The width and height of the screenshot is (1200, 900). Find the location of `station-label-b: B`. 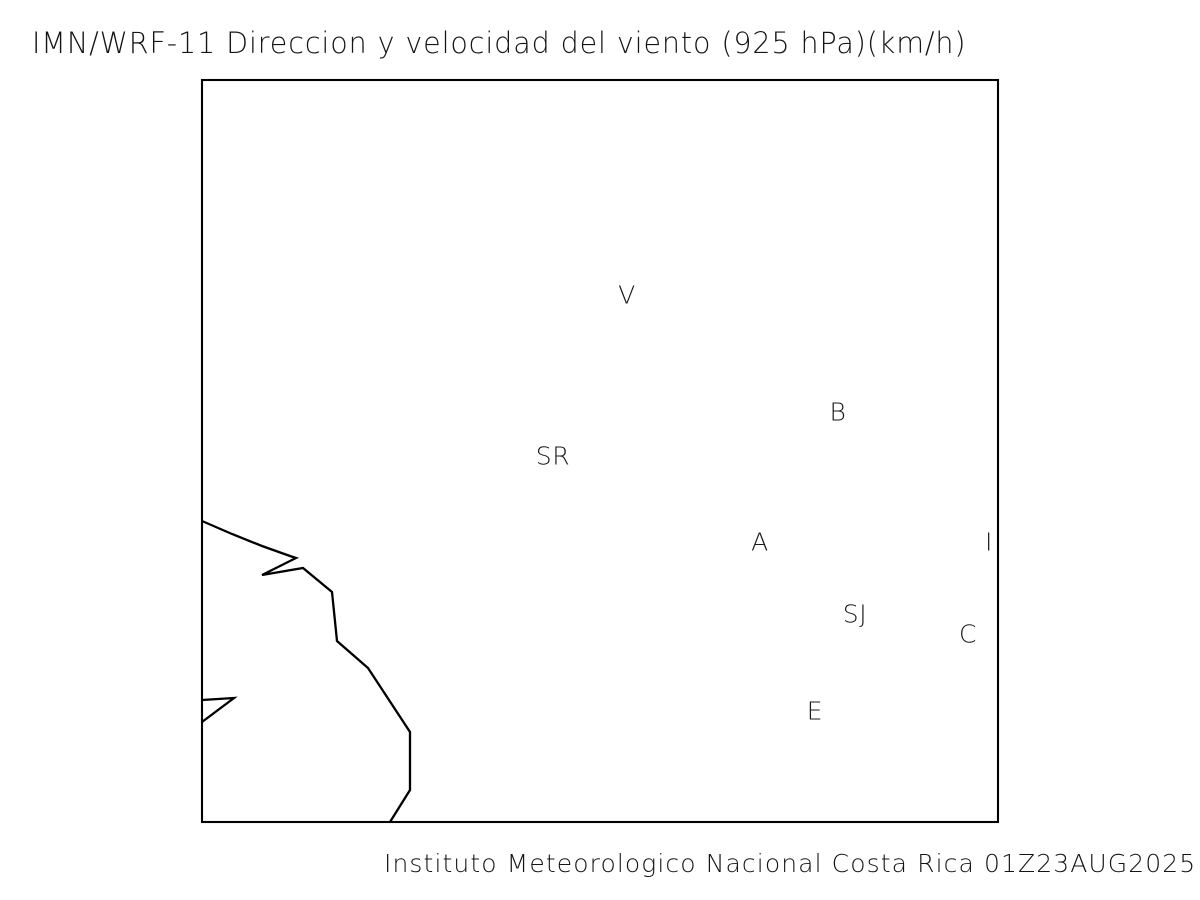

station-label-b: B is located at coordinates (838, 412).